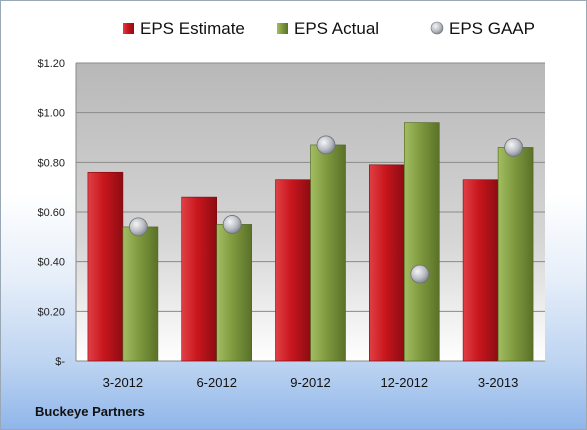  What do you see at coordinates (336, 28) in the screenshot?
I see `legend-label: EPS Actual` at bounding box center [336, 28].